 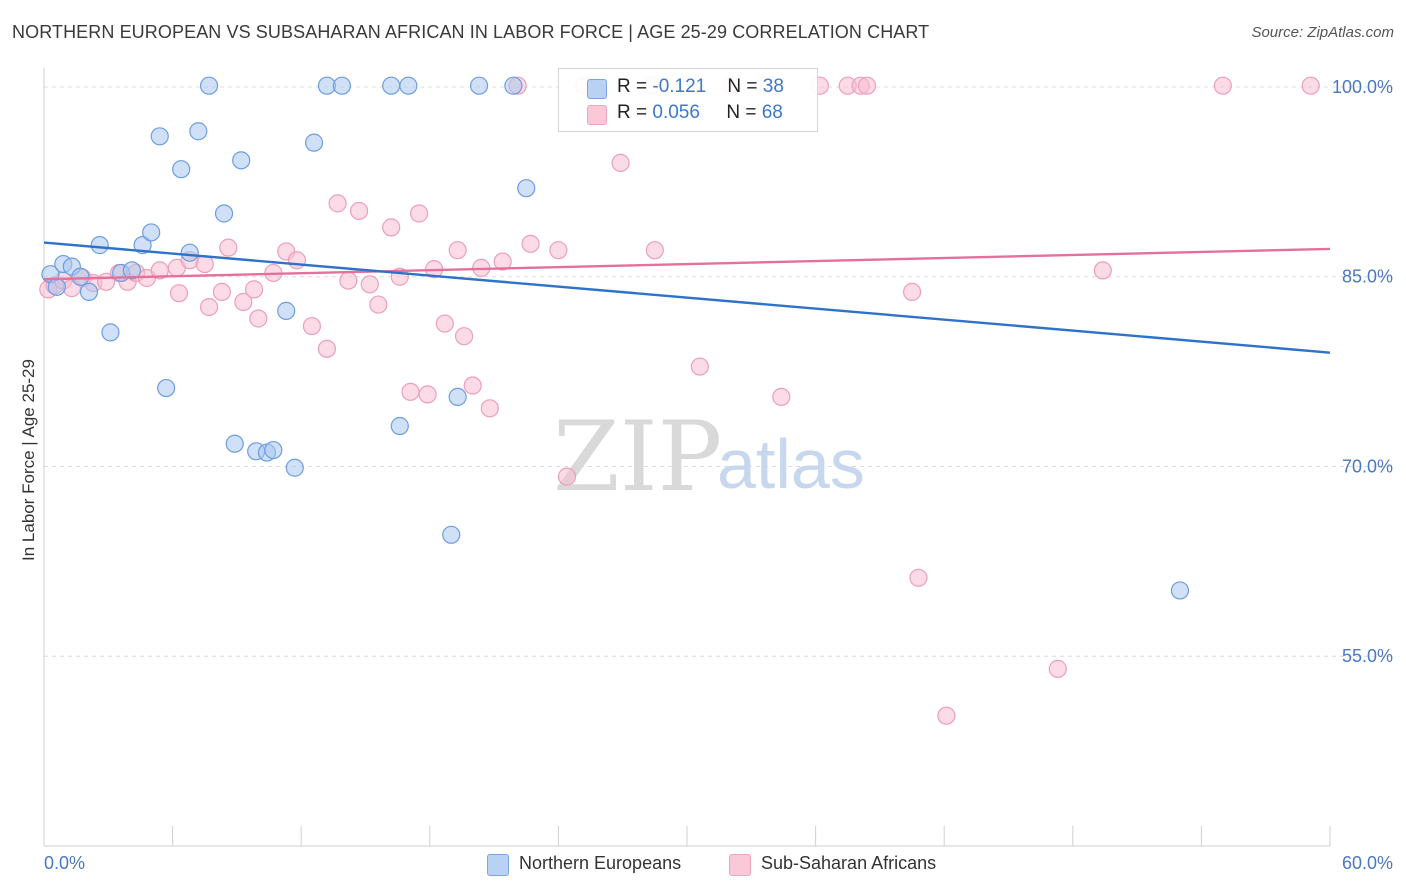 I want to click on legend-r-value: -0.121, so click(x=679, y=86).